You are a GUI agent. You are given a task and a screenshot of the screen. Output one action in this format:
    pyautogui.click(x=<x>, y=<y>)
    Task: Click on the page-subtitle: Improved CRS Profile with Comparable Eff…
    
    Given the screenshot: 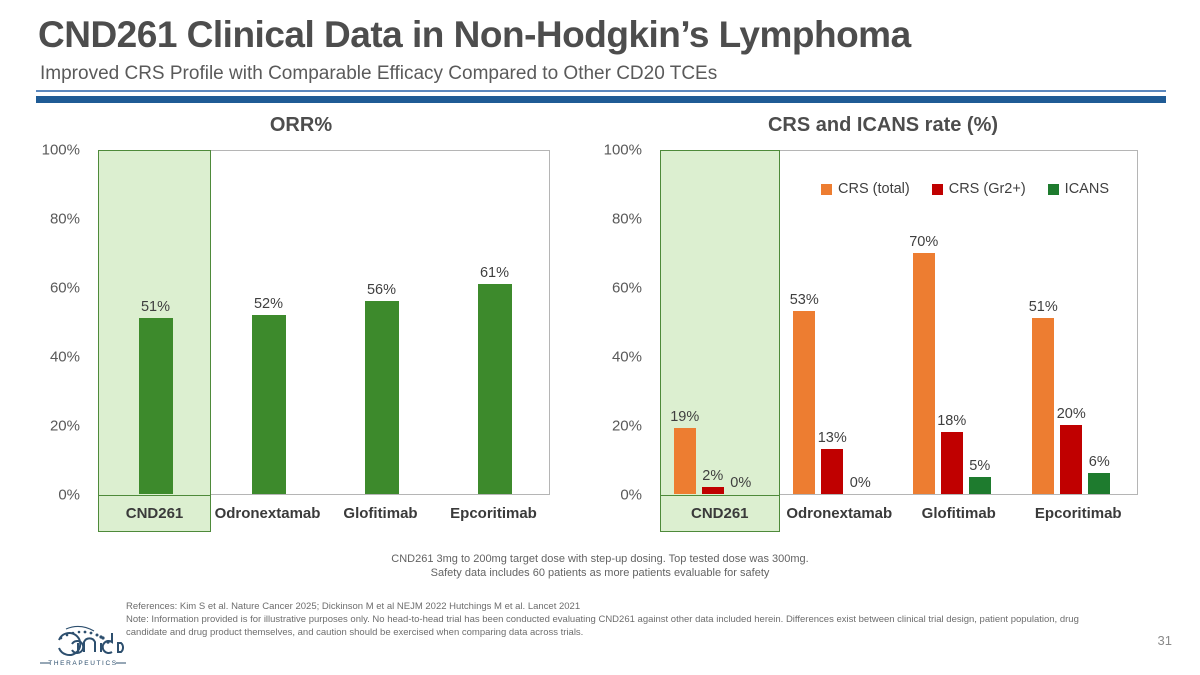 What is the action you would take?
    pyautogui.click(x=379, y=73)
    